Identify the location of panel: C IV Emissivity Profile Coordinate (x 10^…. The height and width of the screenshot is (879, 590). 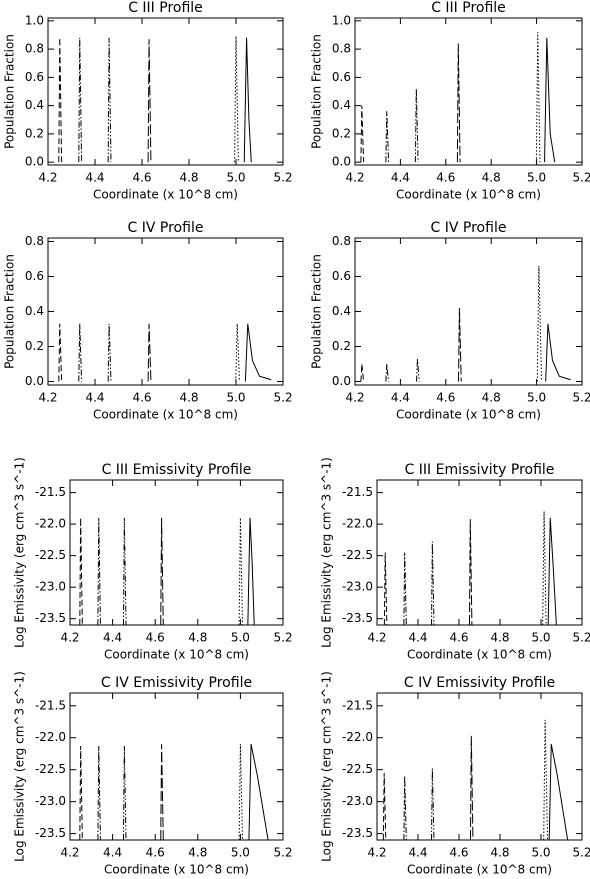
(153, 773).